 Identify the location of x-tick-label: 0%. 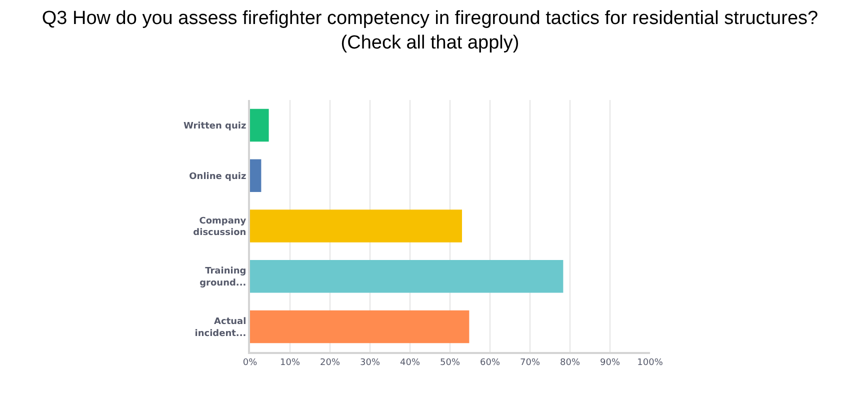
(250, 363).